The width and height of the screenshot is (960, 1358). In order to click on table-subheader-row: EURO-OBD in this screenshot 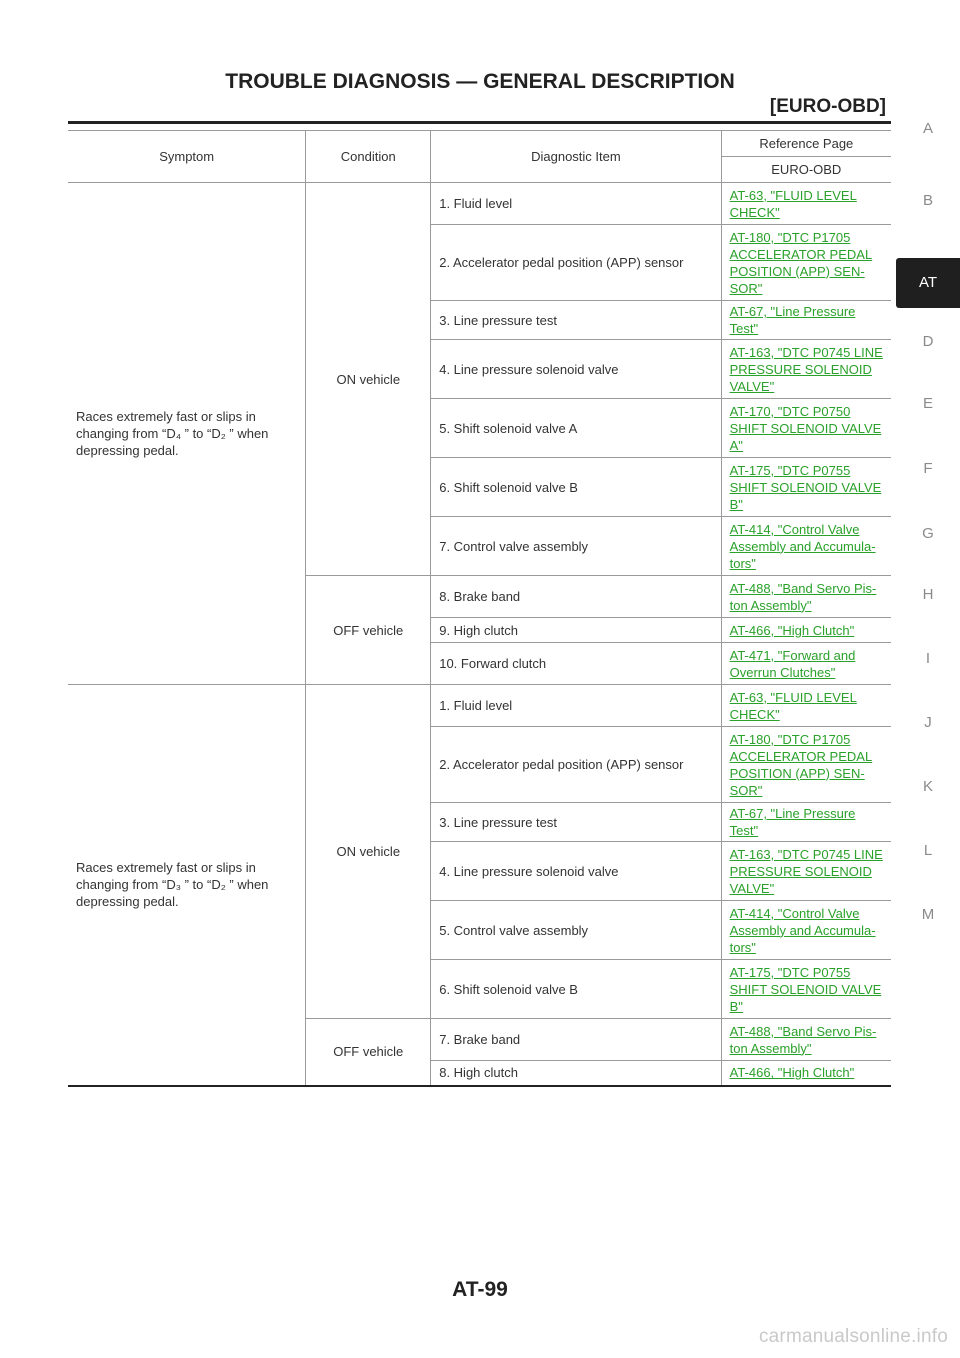, I will do `click(479, 169)`.